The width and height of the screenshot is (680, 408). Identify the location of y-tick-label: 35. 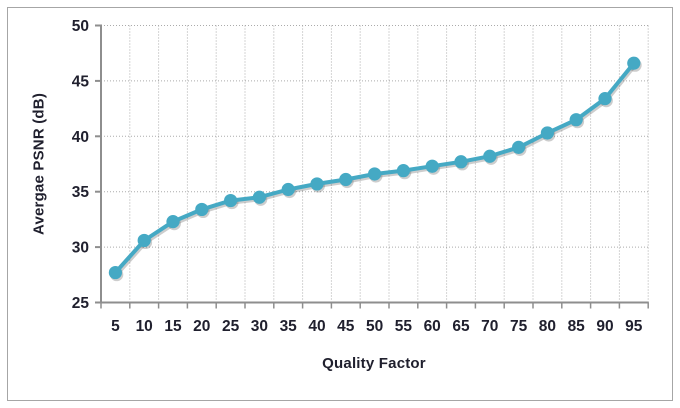
(81, 192).